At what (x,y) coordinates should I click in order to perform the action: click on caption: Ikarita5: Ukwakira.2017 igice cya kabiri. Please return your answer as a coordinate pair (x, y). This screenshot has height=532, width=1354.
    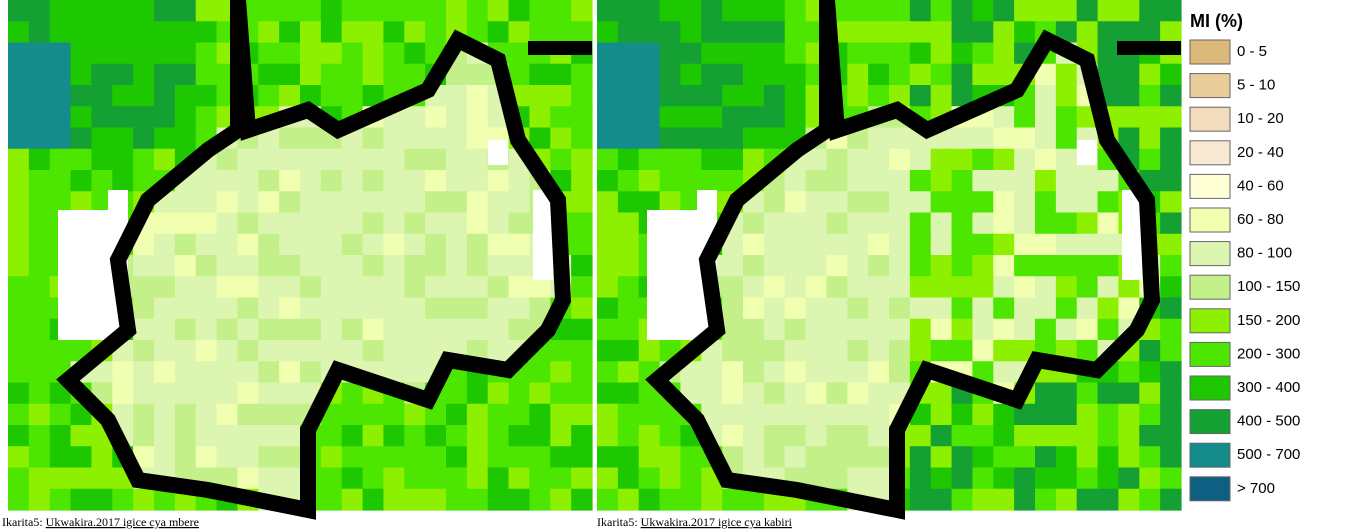
    Looking at the image, I should click on (695, 522).